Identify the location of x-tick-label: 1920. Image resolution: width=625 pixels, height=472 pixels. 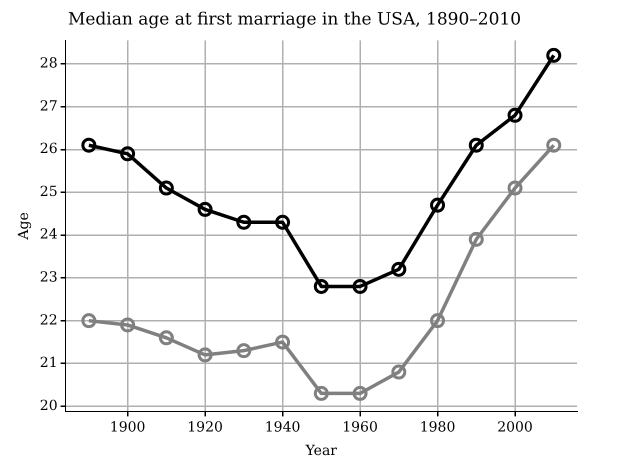
(205, 427).